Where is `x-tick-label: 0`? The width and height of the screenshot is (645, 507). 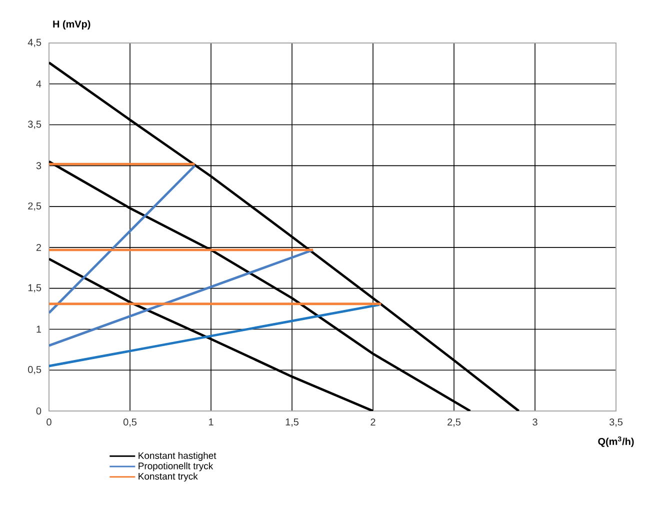
x-tick-label: 0 is located at coordinates (49, 422).